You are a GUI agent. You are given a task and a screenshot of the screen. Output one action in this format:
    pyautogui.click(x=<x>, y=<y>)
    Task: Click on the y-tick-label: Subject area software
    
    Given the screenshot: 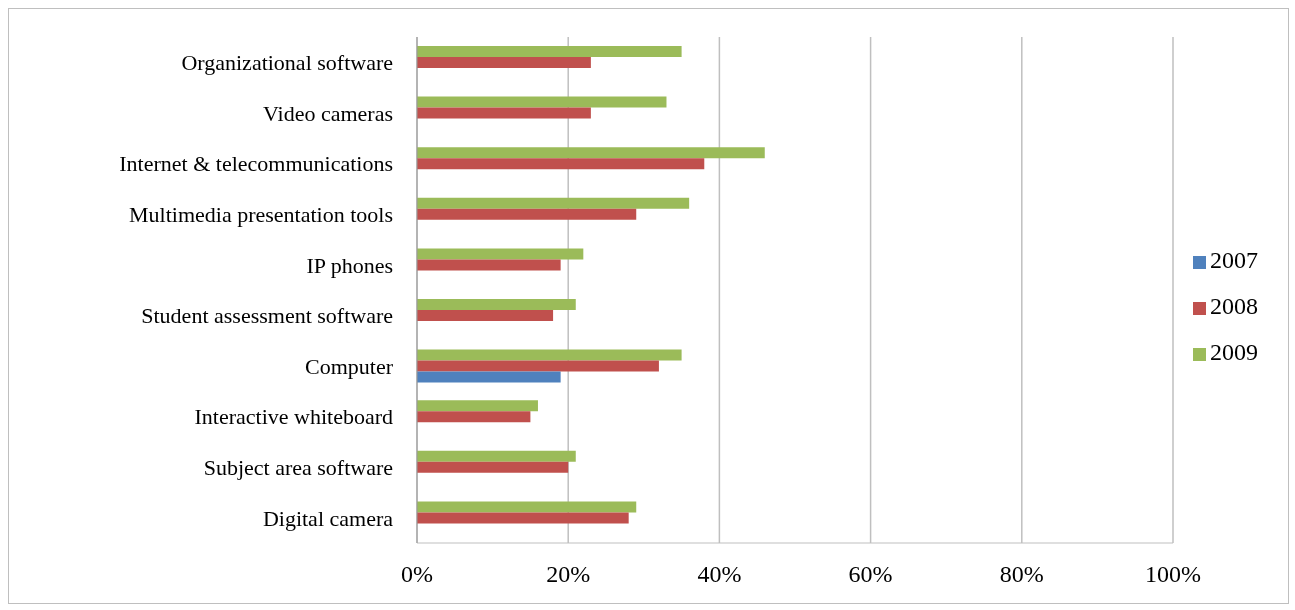 What is the action you would take?
    pyautogui.click(x=298, y=467)
    